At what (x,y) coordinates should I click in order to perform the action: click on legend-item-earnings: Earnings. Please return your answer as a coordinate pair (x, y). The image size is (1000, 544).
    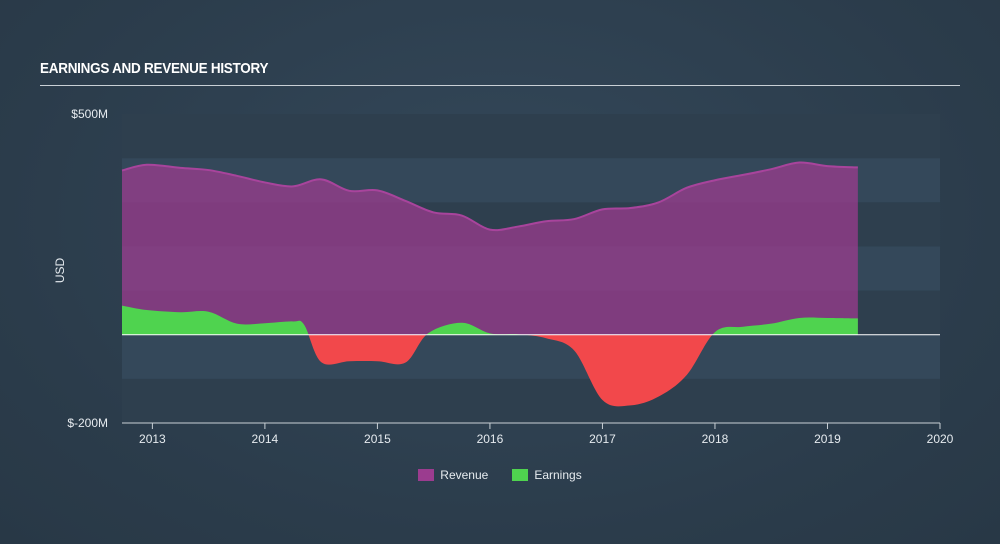
    Looking at the image, I should click on (547, 475).